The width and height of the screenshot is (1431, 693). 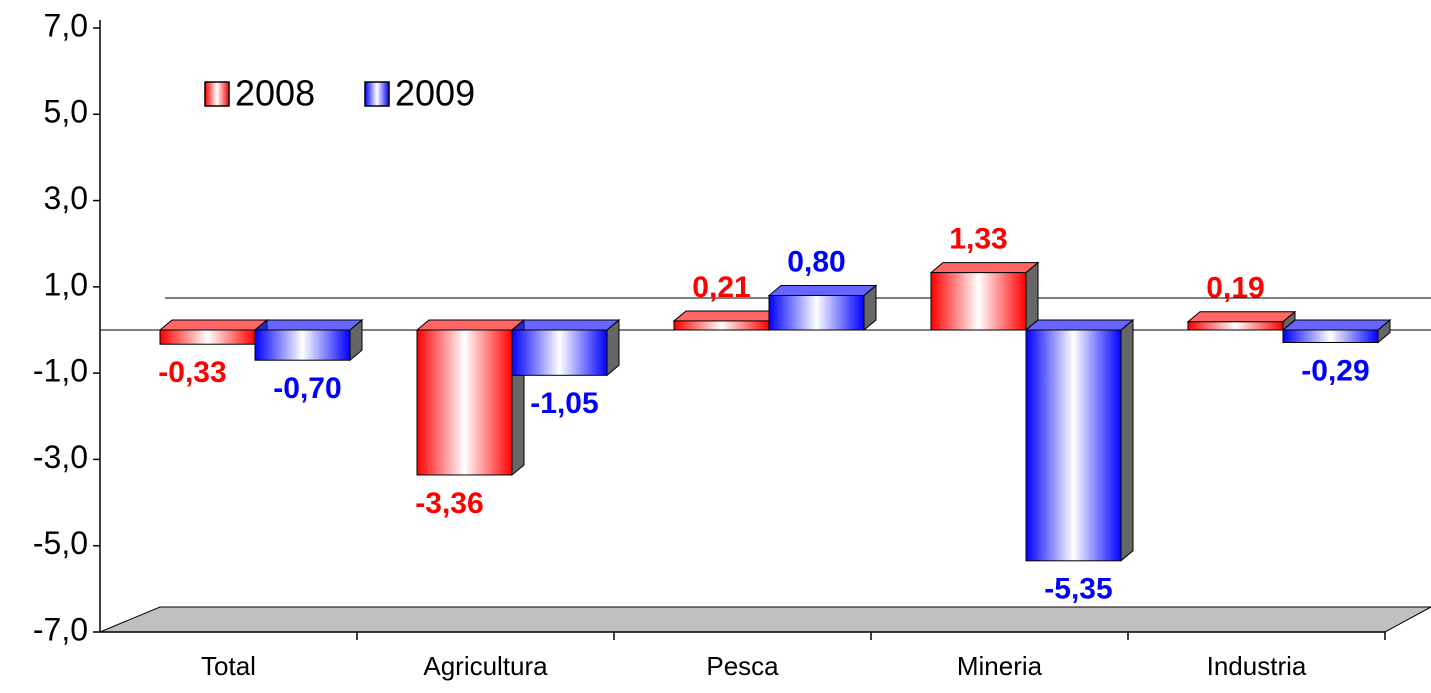 I want to click on data-label: -0,29, so click(x=1335, y=370).